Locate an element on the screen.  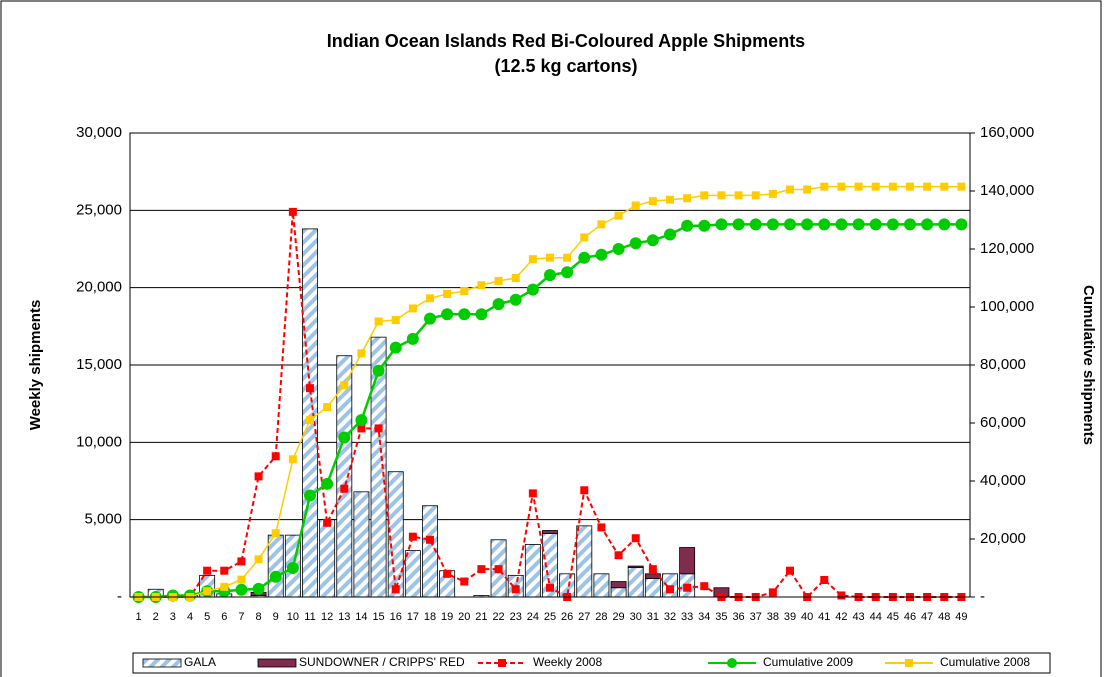
x-tick-label: 35 is located at coordinates (721, 617).